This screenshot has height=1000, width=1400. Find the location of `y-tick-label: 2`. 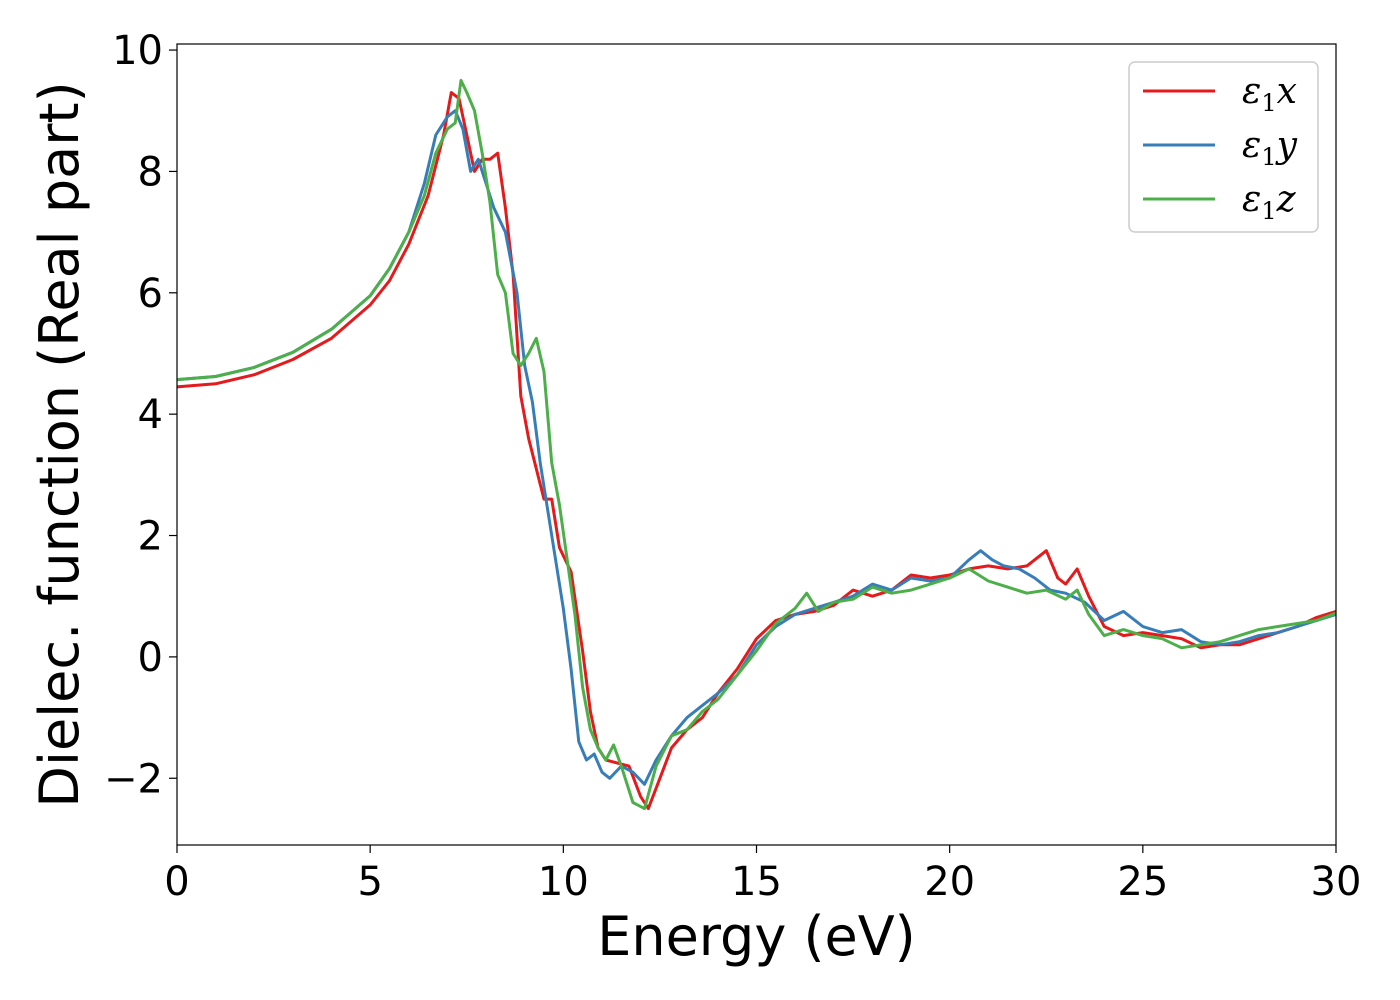

y-tick-label: 2 is located at coordinates (150, 537).